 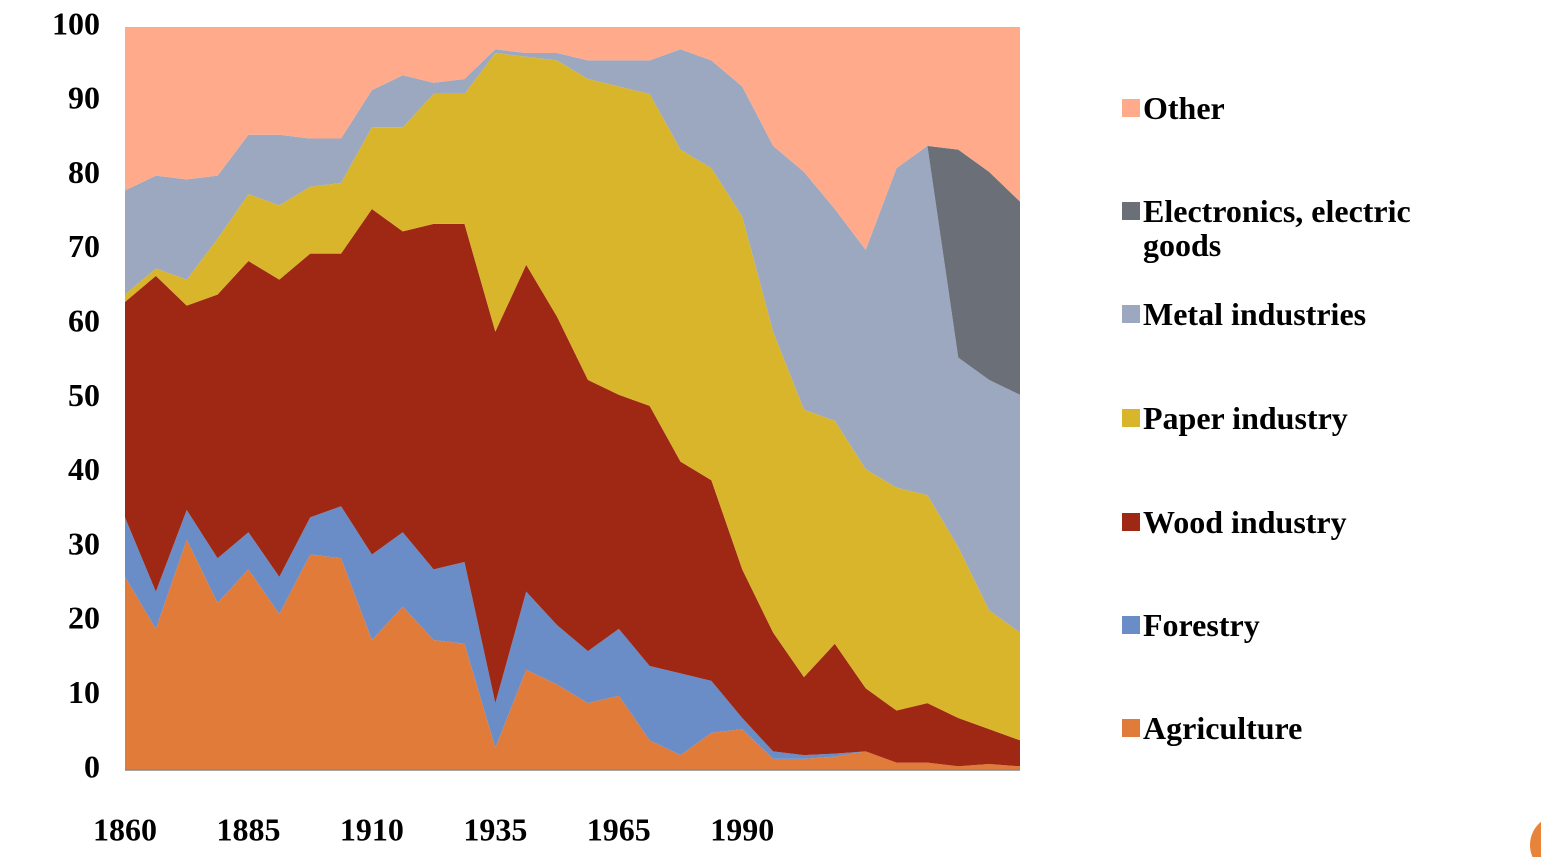 I want to click on x-tick-label: 1990, so click(x=742, y=829).